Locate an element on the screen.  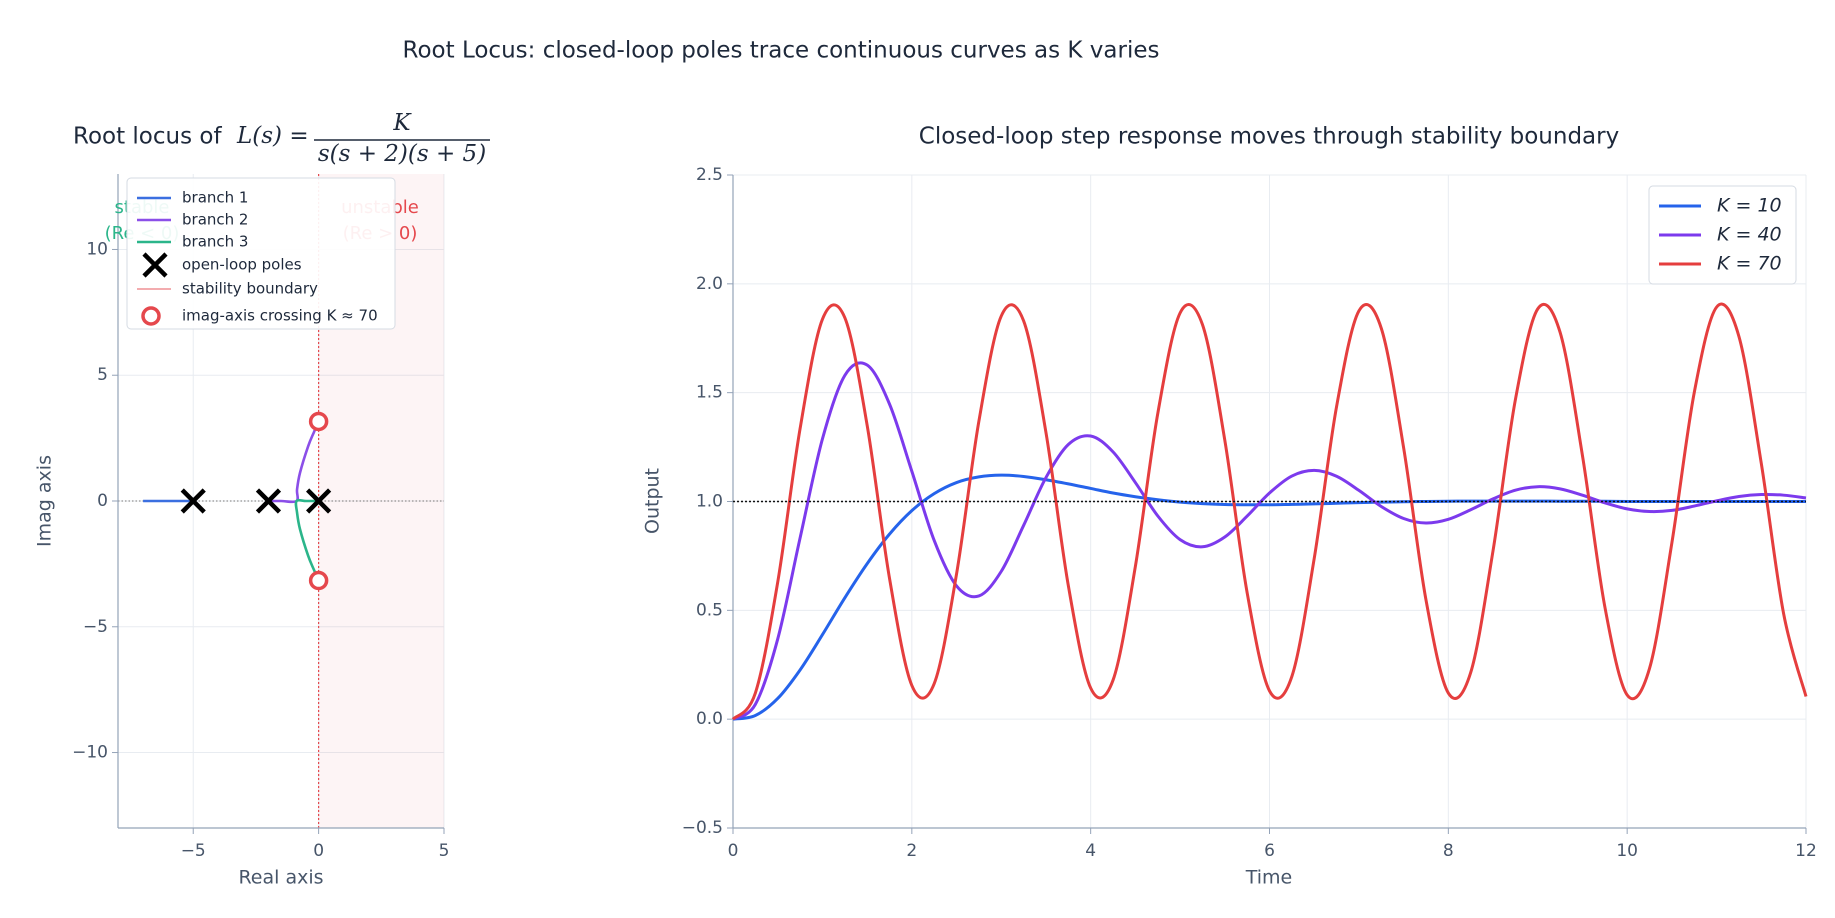
legend-label: branch 1 is located at coordinates (215, 198).